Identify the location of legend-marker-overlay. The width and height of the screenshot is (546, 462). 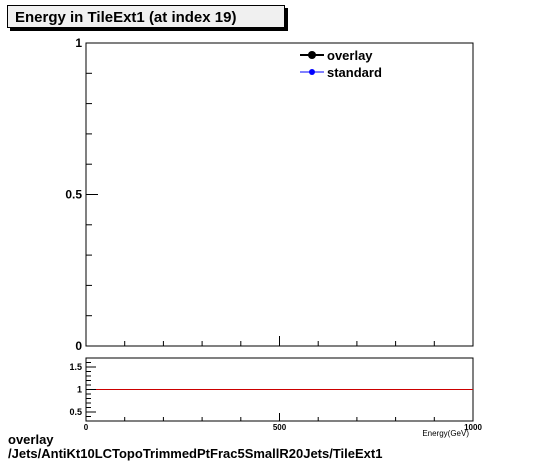
(312, 55).